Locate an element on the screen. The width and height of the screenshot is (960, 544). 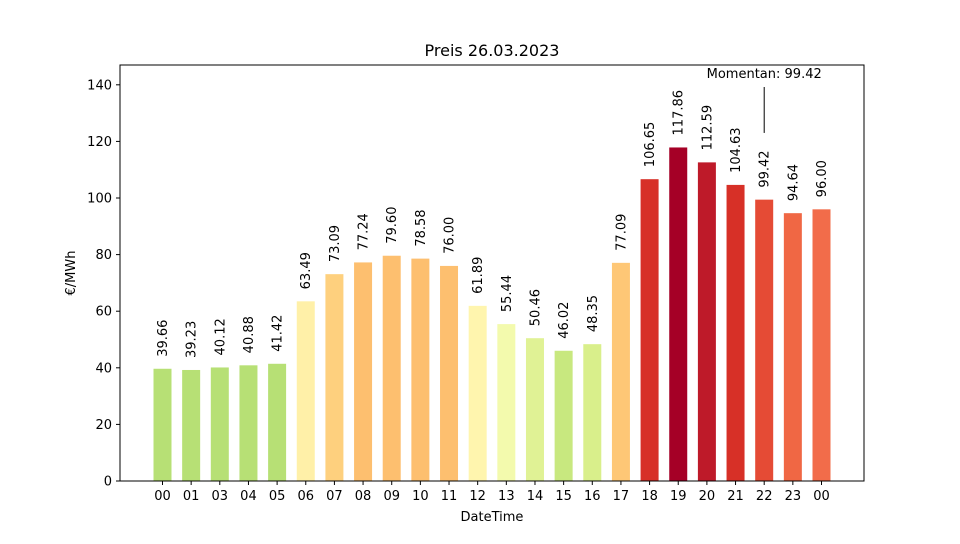
x-tick-label: 06 is located at coordinates (305, 496).